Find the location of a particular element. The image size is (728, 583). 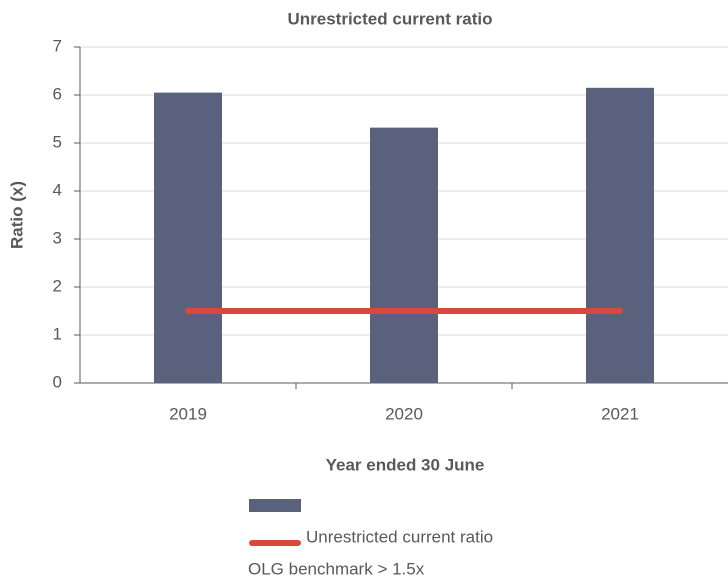

x-tick-label: 2019 is located at coordinates (188, 413).